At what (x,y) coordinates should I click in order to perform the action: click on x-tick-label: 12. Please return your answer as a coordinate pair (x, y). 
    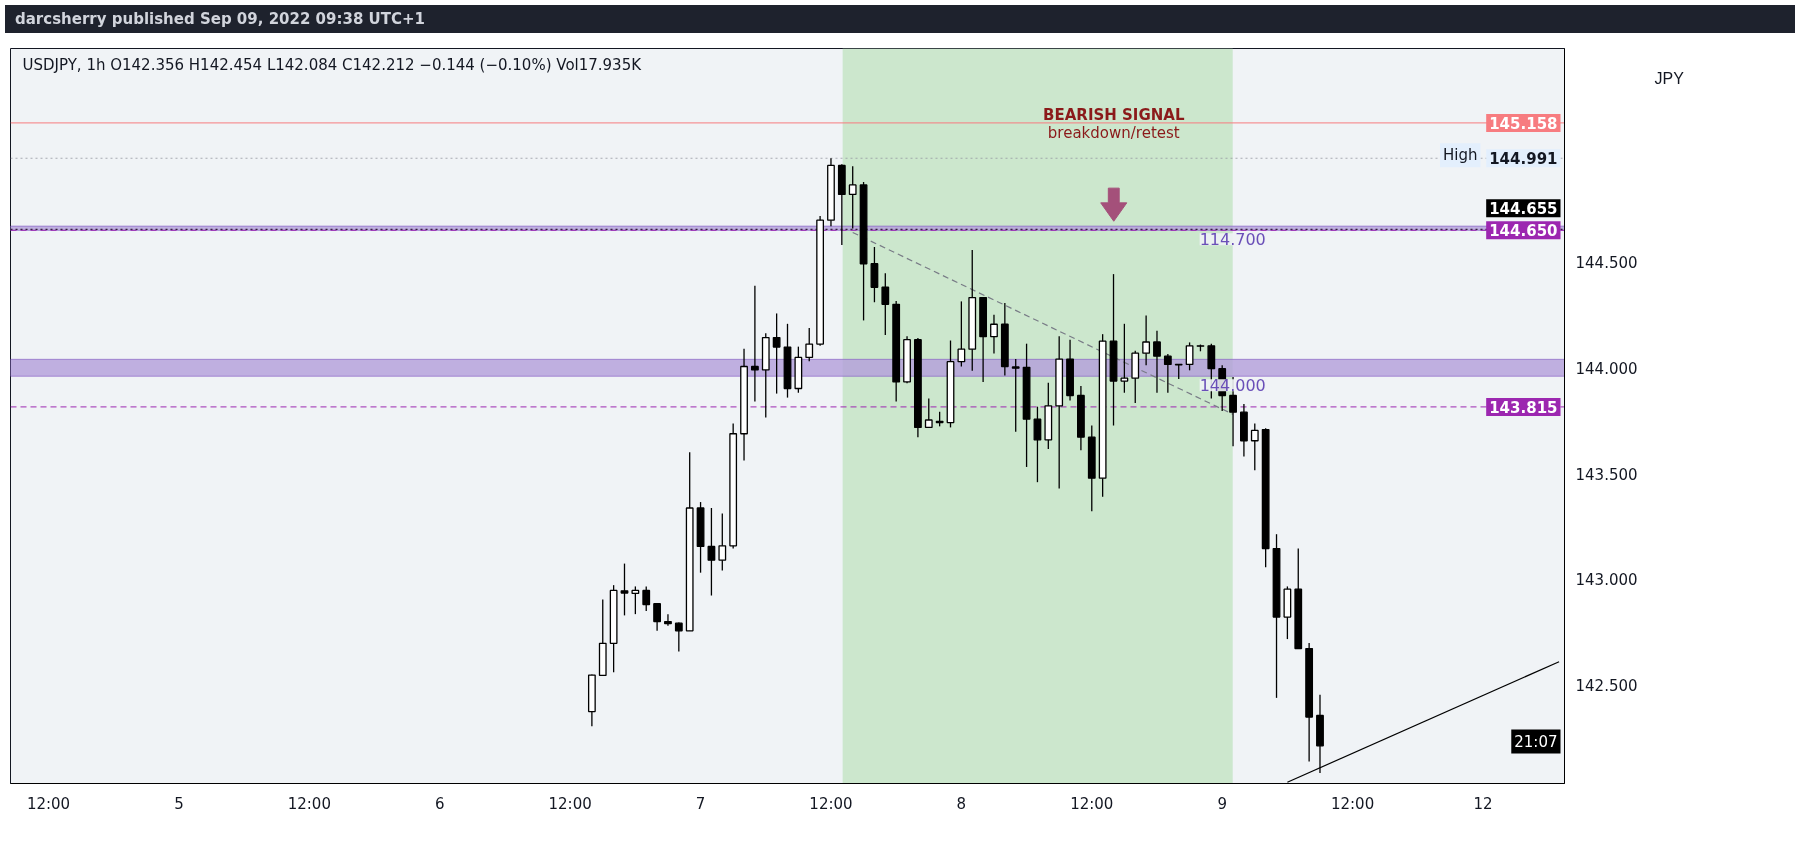
    Looking at the image, I should click on (1483, 803).